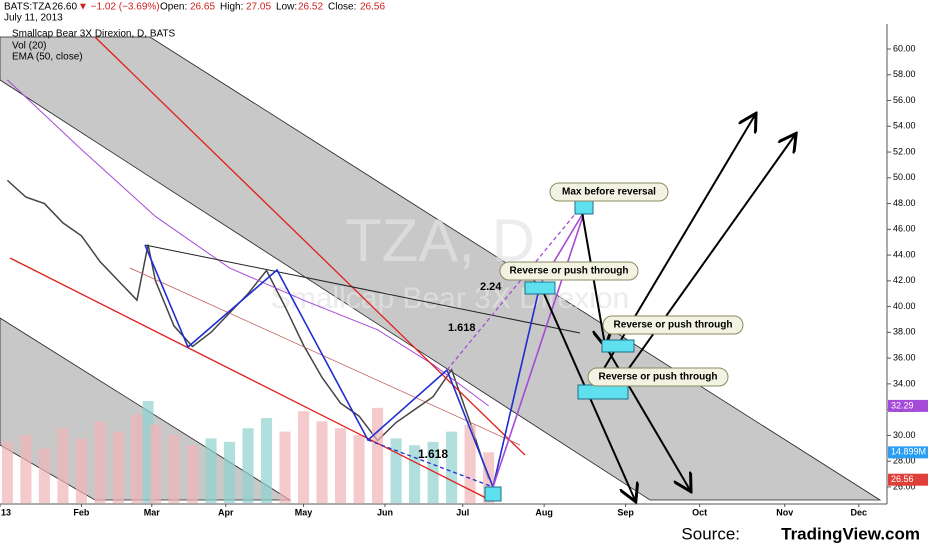 This screenshot has height=550, width=932. Describe the element at coordinates (904, 100) in the screenshot. I see `y-tick-label: 56.00` at that location.